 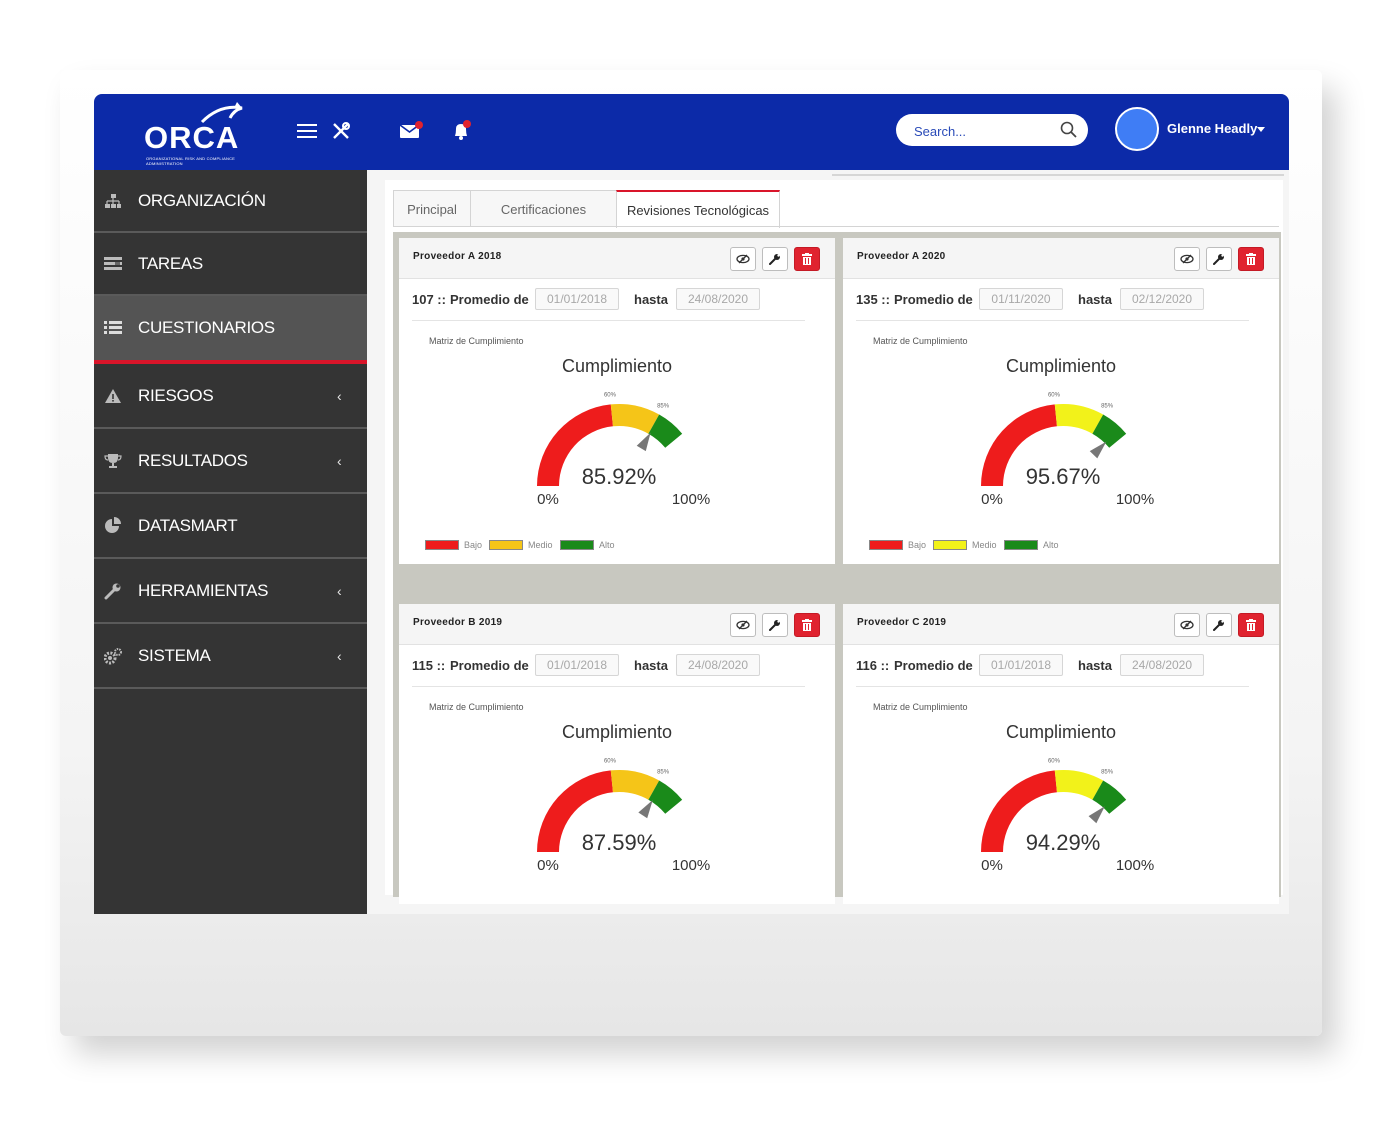 What do you see at coordinates (113, 396) in the screenshot?
I see `warning-icon` at bounding box center [113, 396].